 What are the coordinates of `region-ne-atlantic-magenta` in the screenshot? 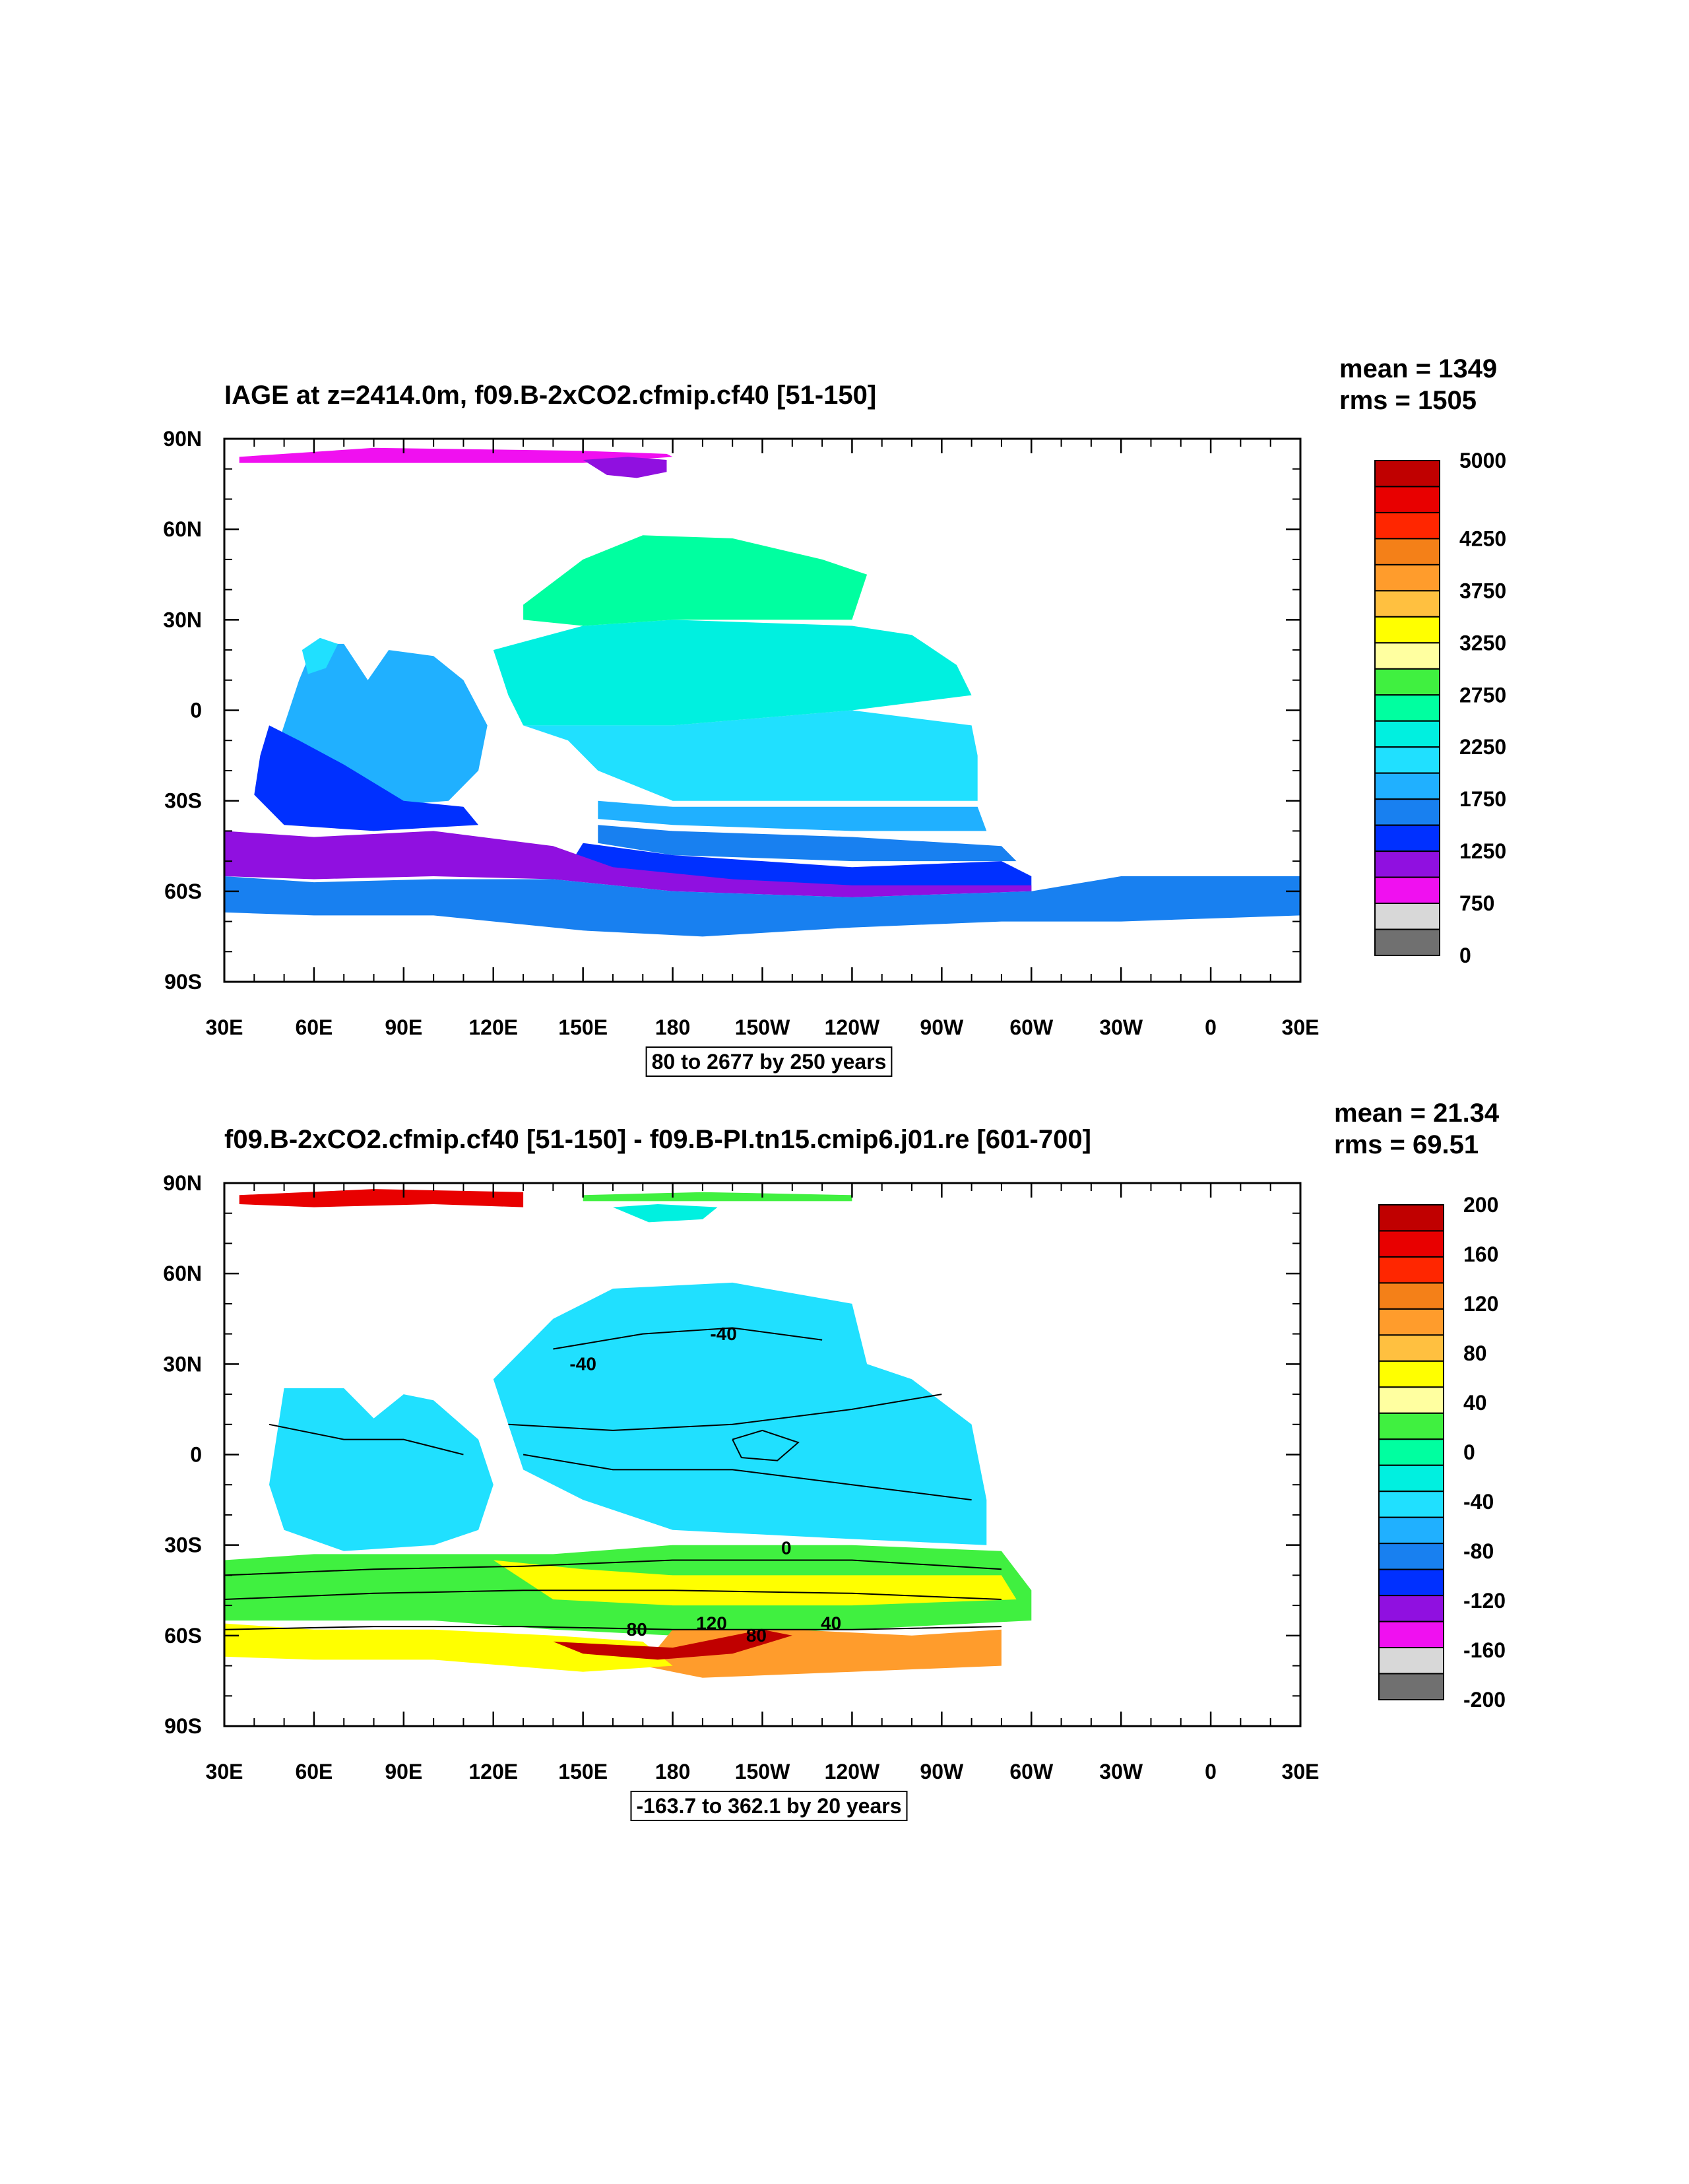 It's located at (75, 638).